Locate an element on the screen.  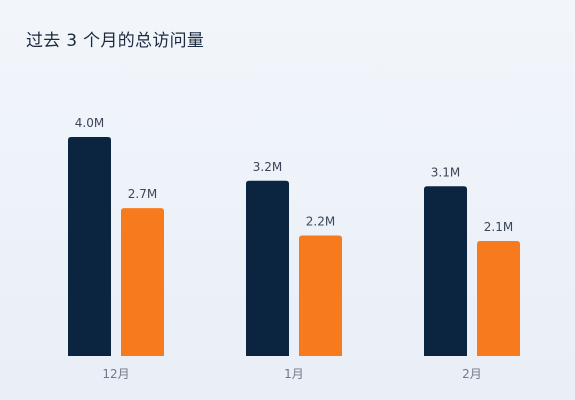
chart-title: 过去 3 个月的总访问量 is located at coordinates (115, 41).